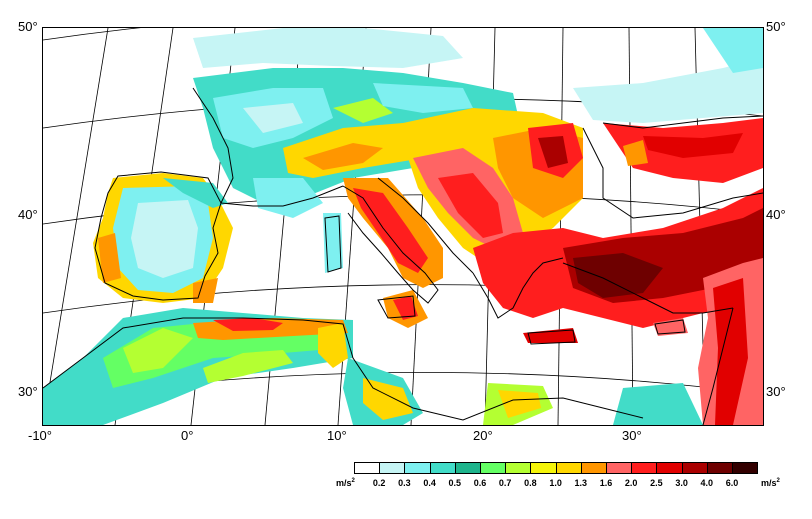 The width and height of the screenshot is (812, 519). What do you see at coordinates (632, 435) in the screenshot?
I see `lon-label-30: 30°` at bounding box center [632, 435].